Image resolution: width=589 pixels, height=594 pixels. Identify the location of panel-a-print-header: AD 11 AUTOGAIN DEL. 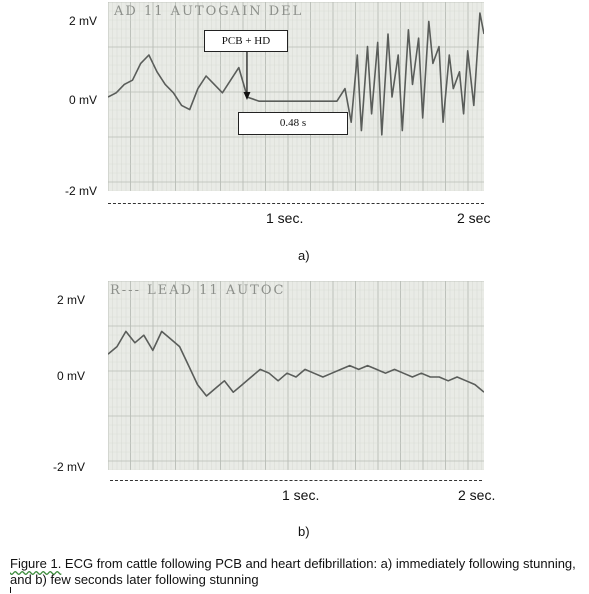
(208, 11).